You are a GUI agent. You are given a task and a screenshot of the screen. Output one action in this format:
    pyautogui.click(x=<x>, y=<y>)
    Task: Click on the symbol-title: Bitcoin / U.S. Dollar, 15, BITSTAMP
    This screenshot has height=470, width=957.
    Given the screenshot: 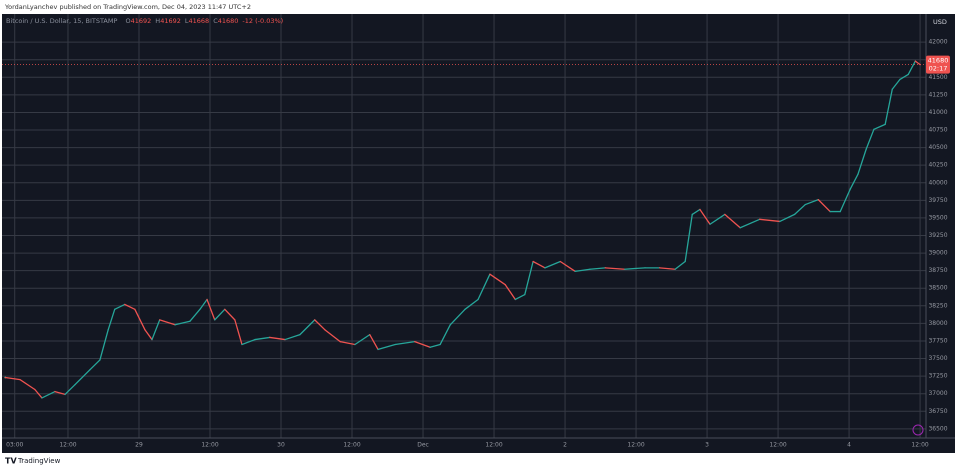 What is the action you would take?
    pyautogui.click(x=61, y=21)
    